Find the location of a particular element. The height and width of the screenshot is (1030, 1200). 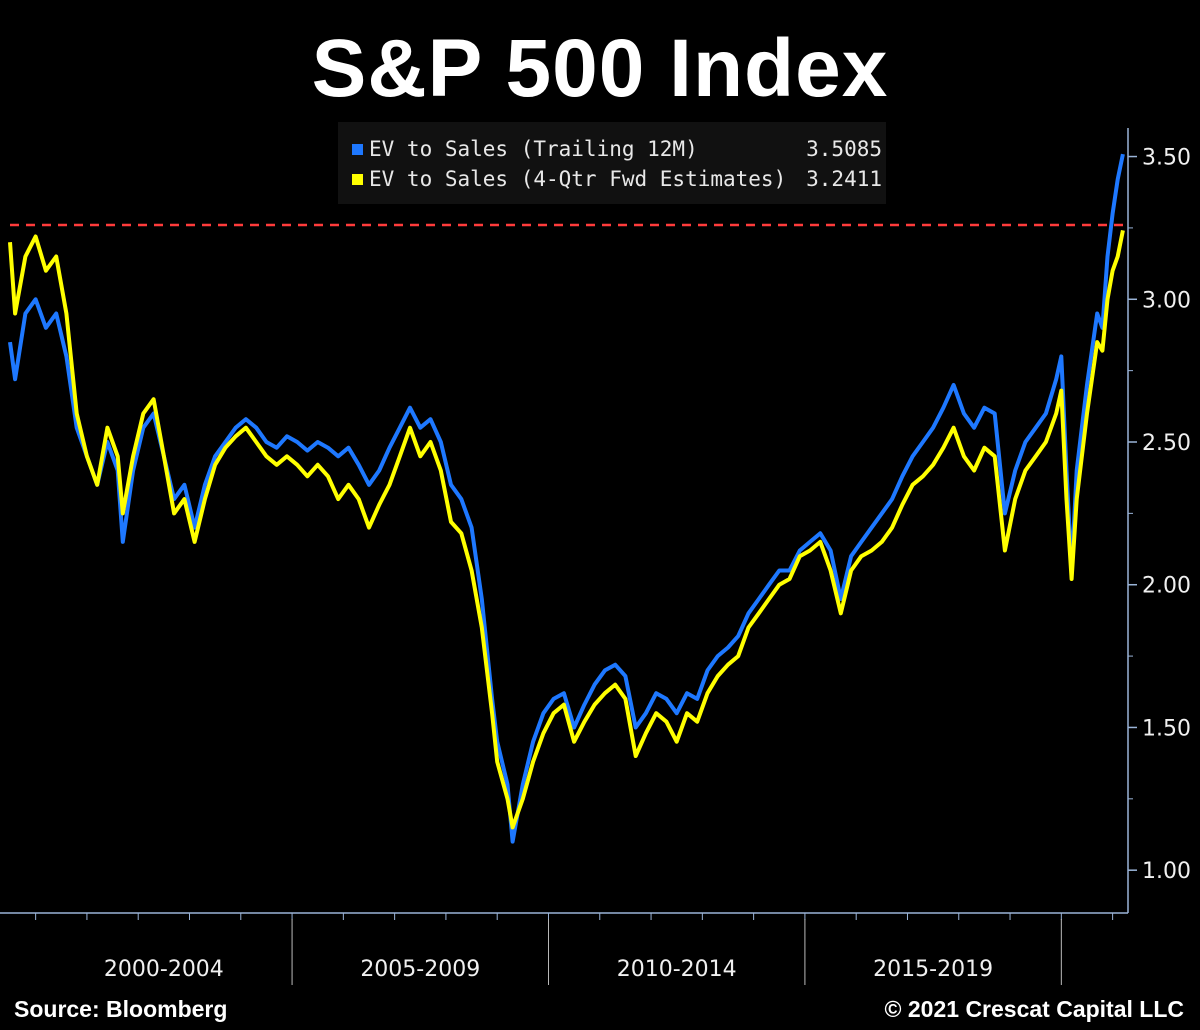

legend-item-forward: EV to Sales (4-Qtr Fwd Estimates) 3.2411 is located at coordinates (617, 179).